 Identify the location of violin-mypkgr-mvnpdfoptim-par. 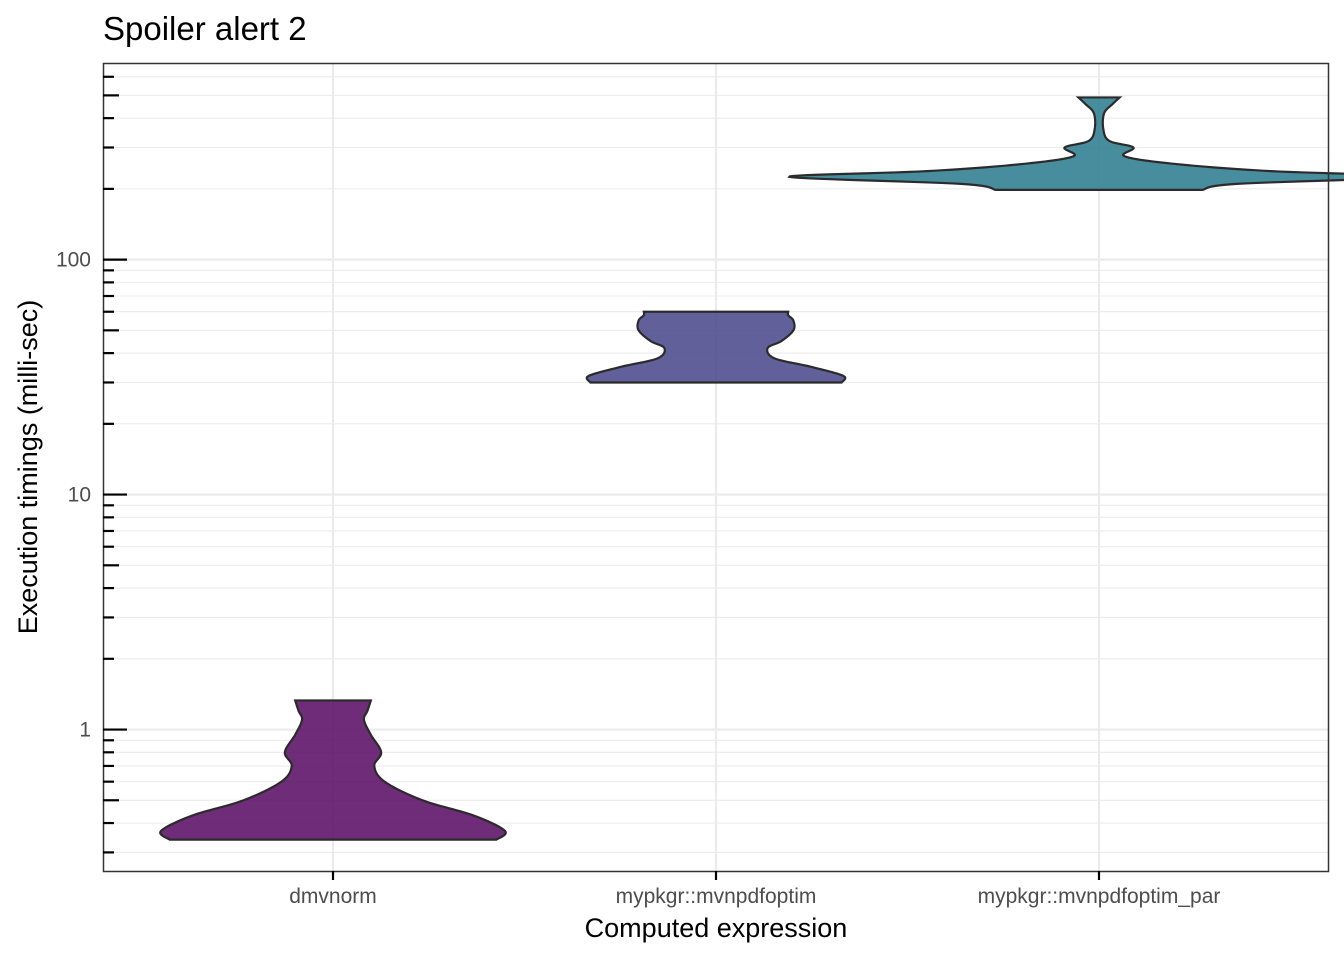
(1065, 143).